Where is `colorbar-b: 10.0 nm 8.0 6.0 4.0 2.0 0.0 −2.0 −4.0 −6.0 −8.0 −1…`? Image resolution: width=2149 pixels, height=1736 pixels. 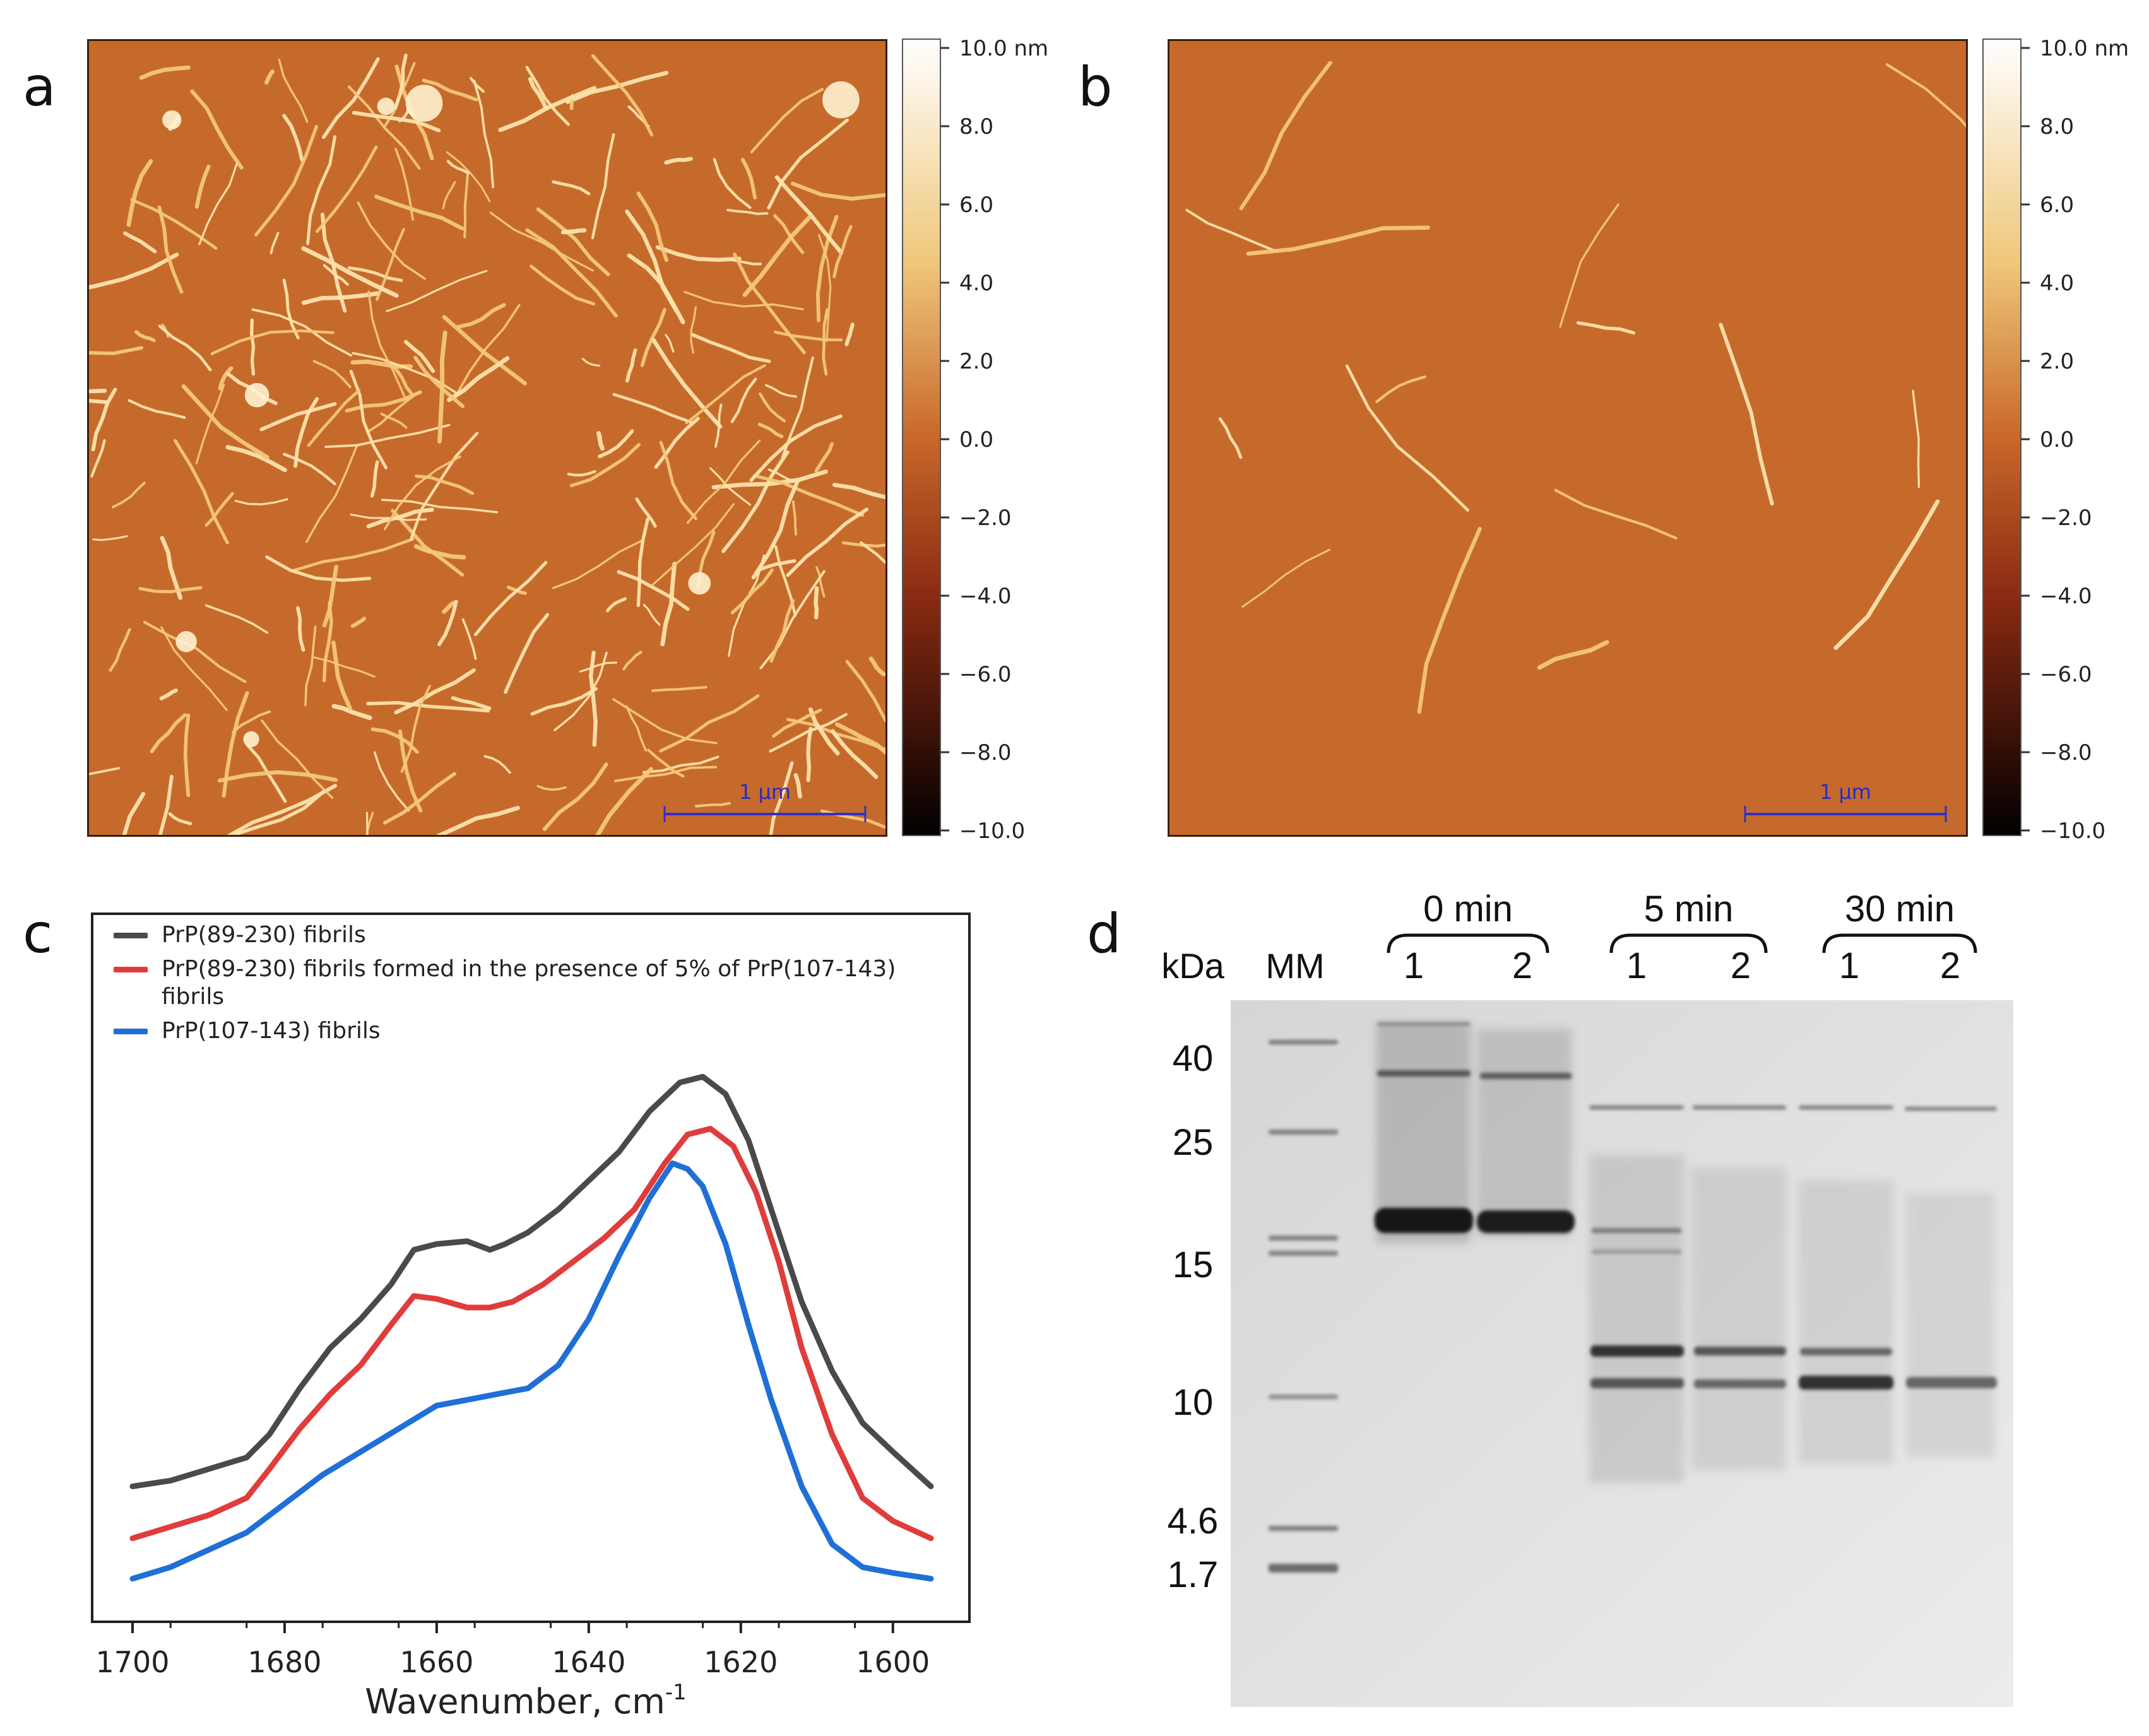
colorbar-b: 10.0 nm 8.0 6.0 4.0 2.0 0.0 −2.0 −4.0 −6.0 −8.0 −1… is located at coordinates (2055, 440).